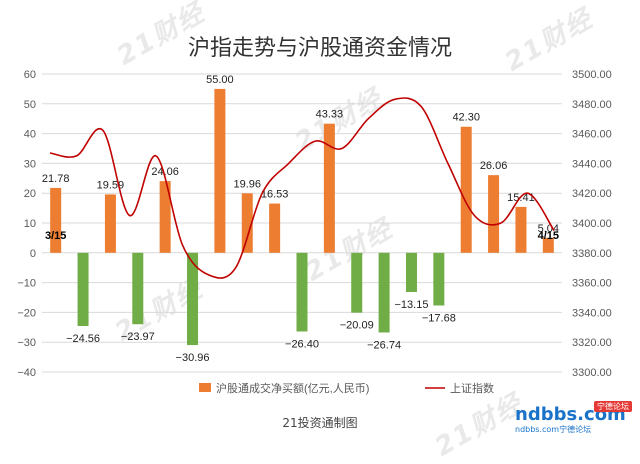 Image resolution: width=640 pixels, height=464 pixels. What do you see at coordinates (26, 373) in the screenshot?
I see `left-tick-label: −40` at bounding box center [26, 373].